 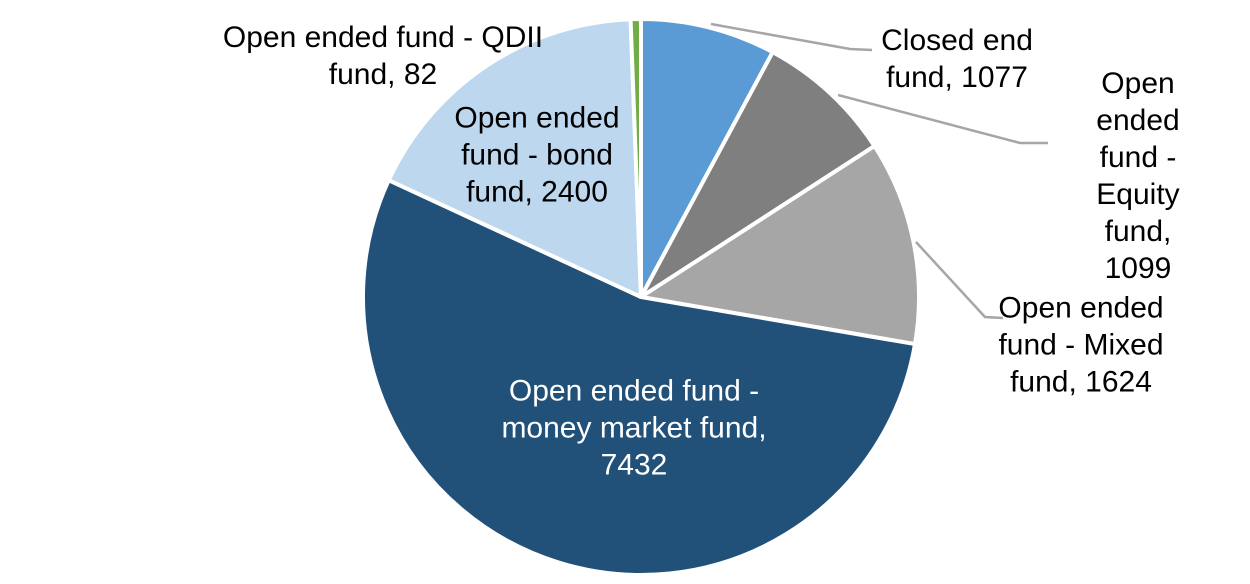 I want to click on pie-slice-equity-fund, so click(x=758, y=174).